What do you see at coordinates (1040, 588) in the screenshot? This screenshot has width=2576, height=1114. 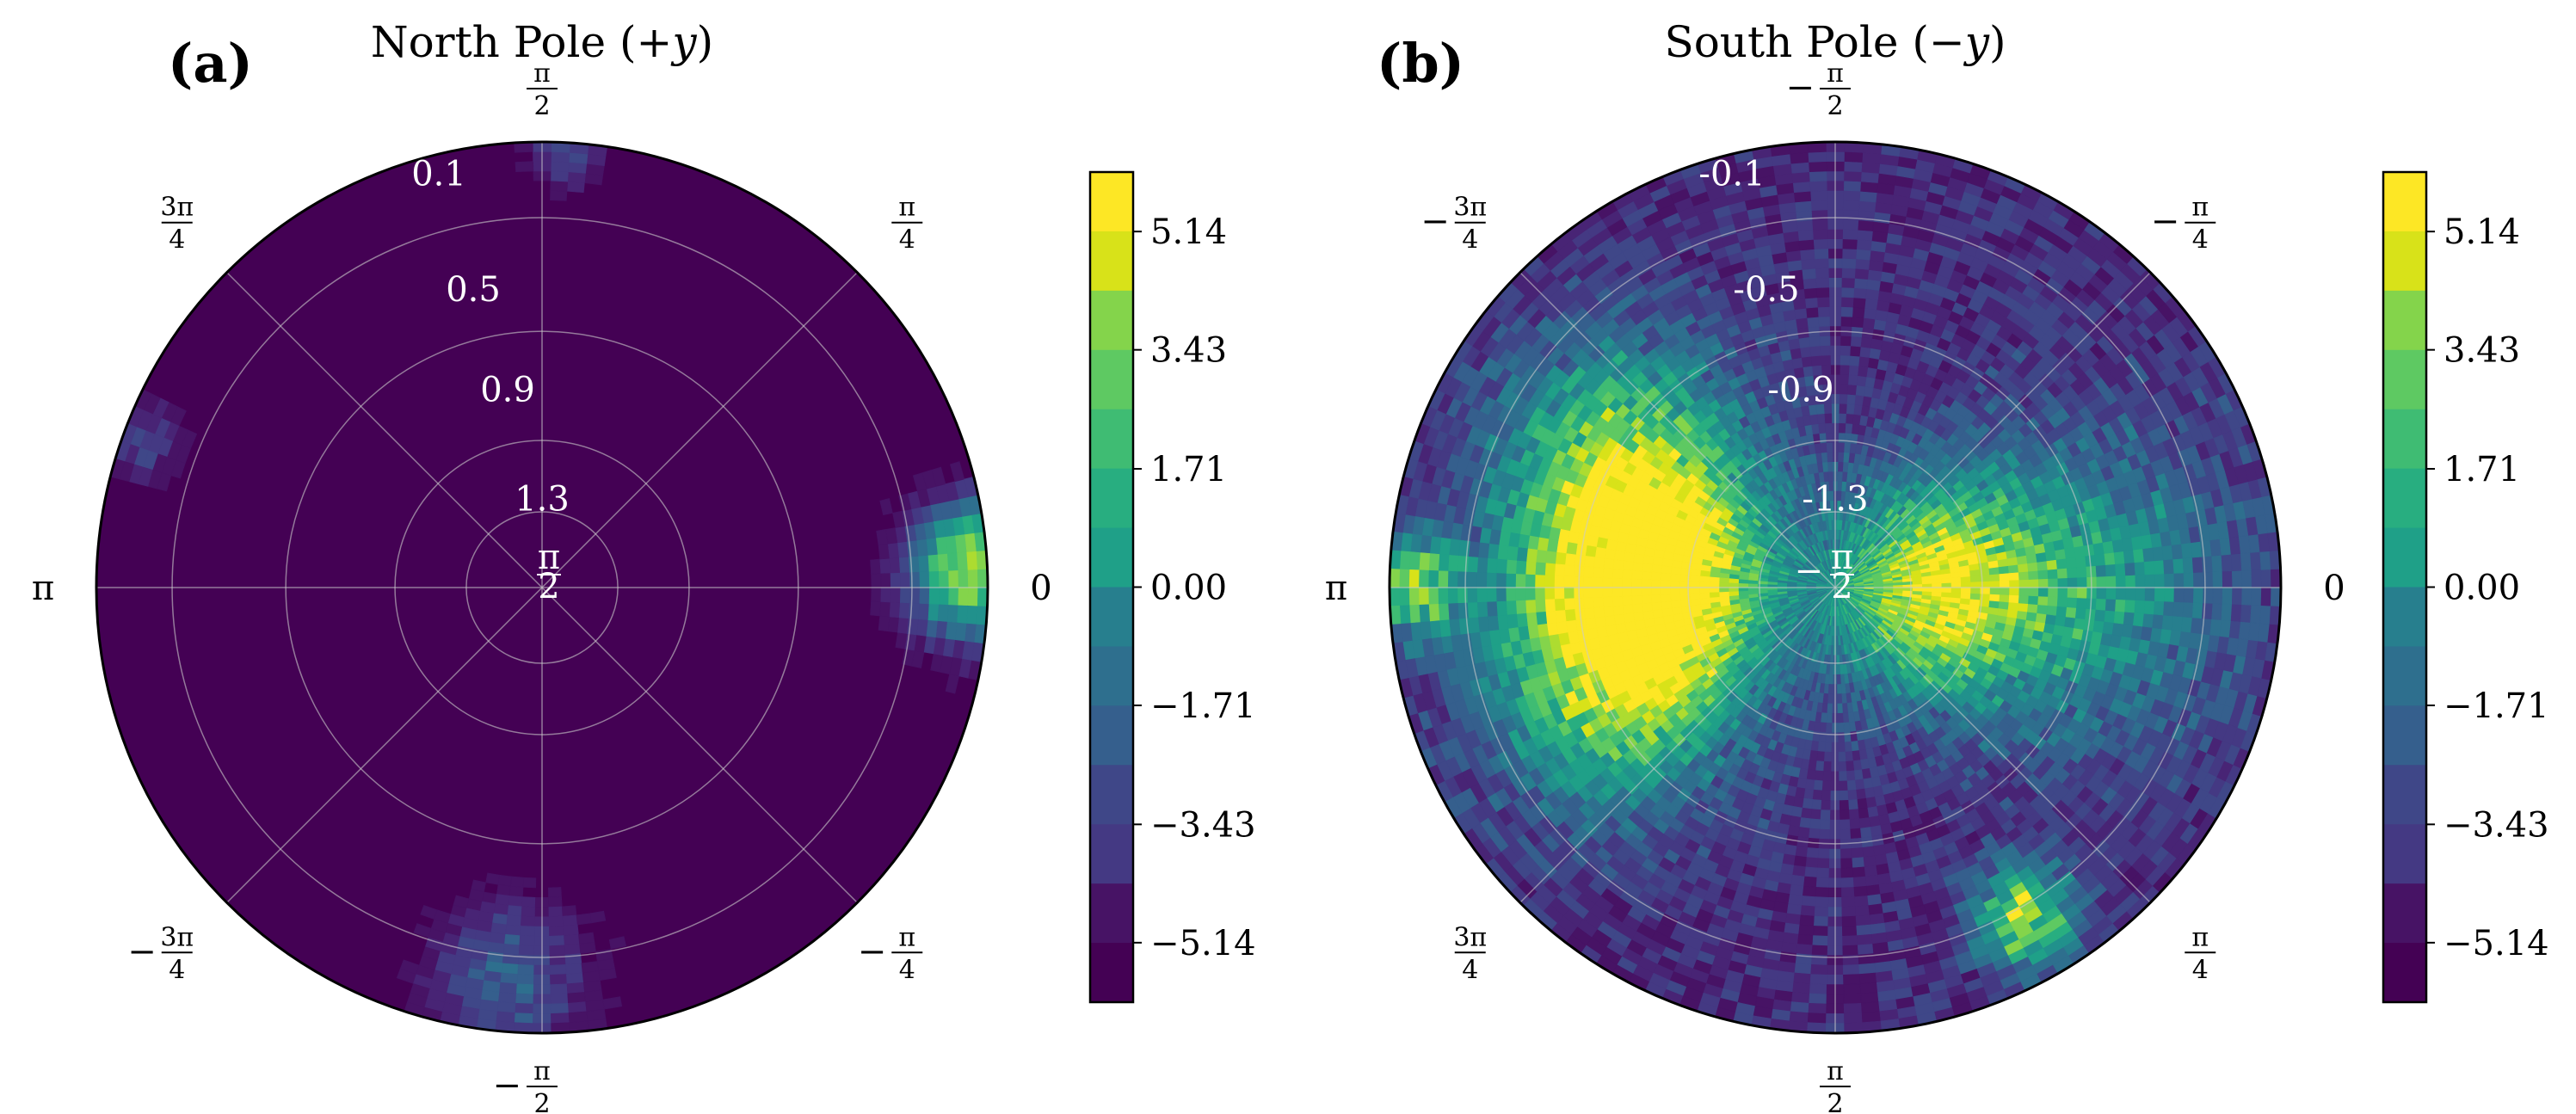 I see `angle-label: 0` at bounding box center [1040, 588].